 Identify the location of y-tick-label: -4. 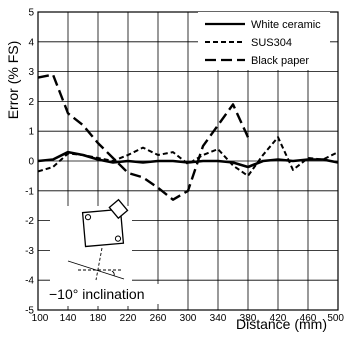
(29, 281).